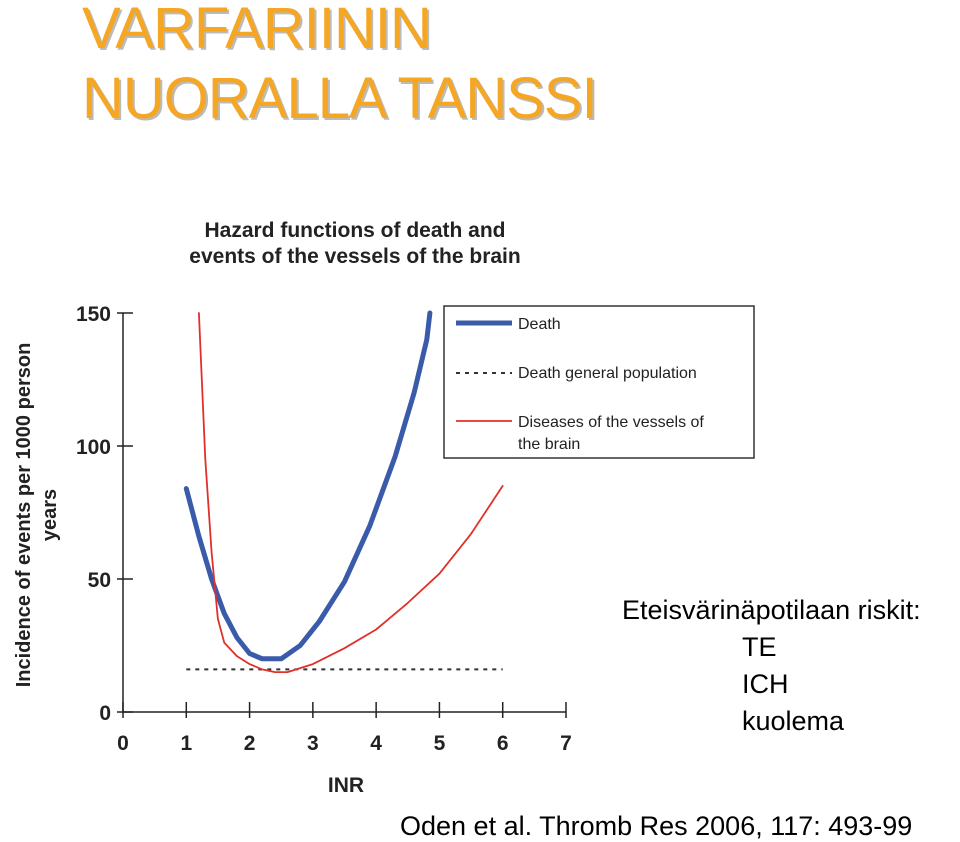 The height and width of the screenshot is (842, 960). I want to click on x-tick-label: 5, so click(440, 743).